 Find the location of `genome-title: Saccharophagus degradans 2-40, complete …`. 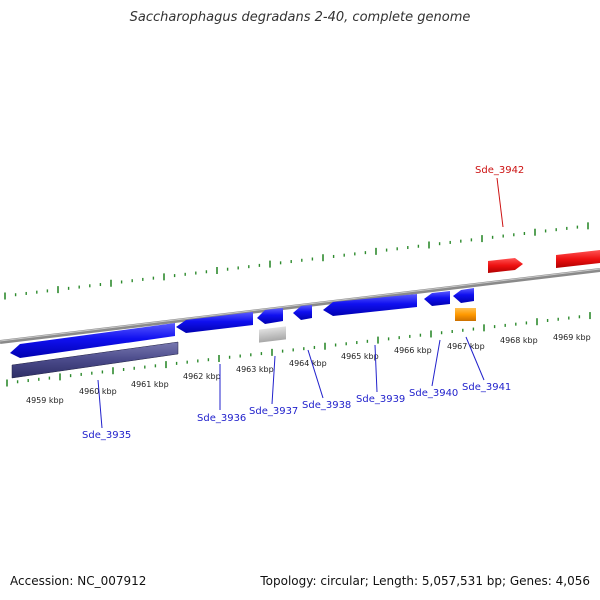

genome-title: Saccharophagus degradans 2-40, complete … is located at coordinates (300, 17).